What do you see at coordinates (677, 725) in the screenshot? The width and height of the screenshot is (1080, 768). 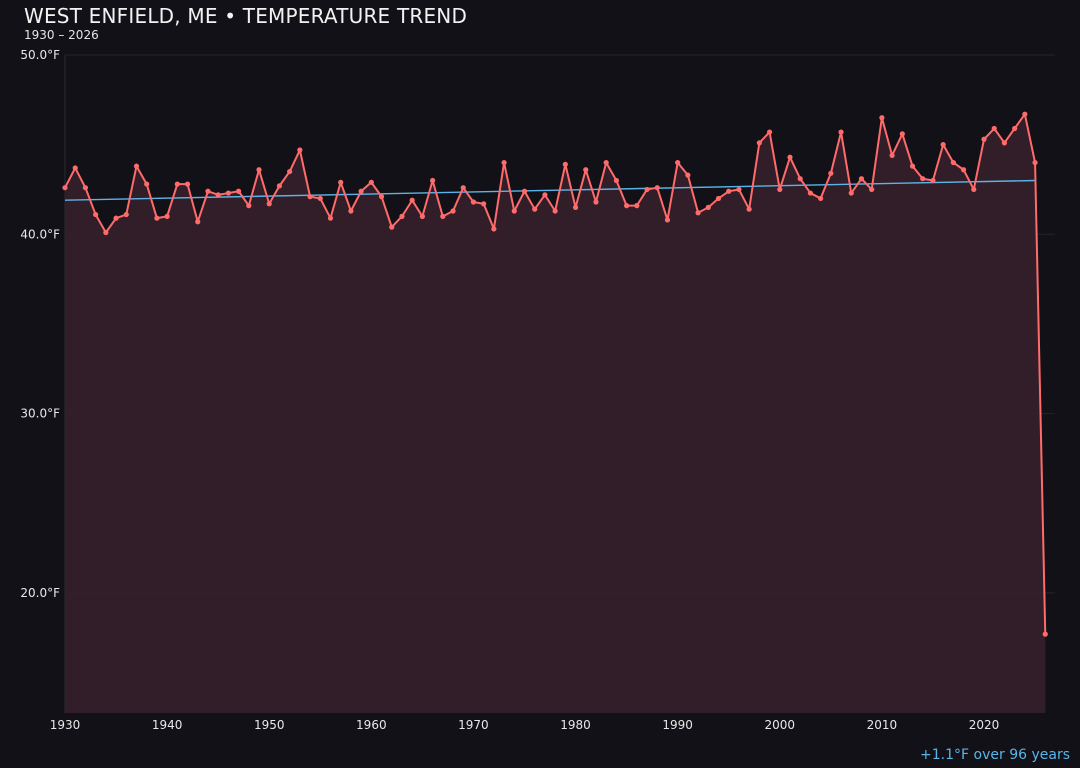 I see `x-tick-label: 1990` at bounding box center [677, 725].